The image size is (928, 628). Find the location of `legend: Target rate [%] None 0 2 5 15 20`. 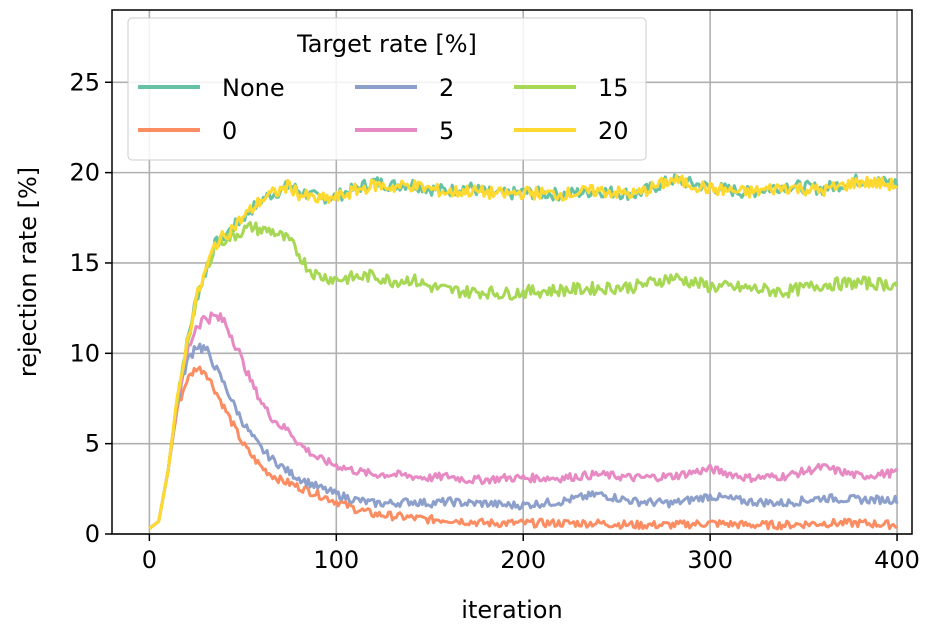

legend: Target rate [%] None 0 2 5 15 20 is located at coordinates (387, 89).